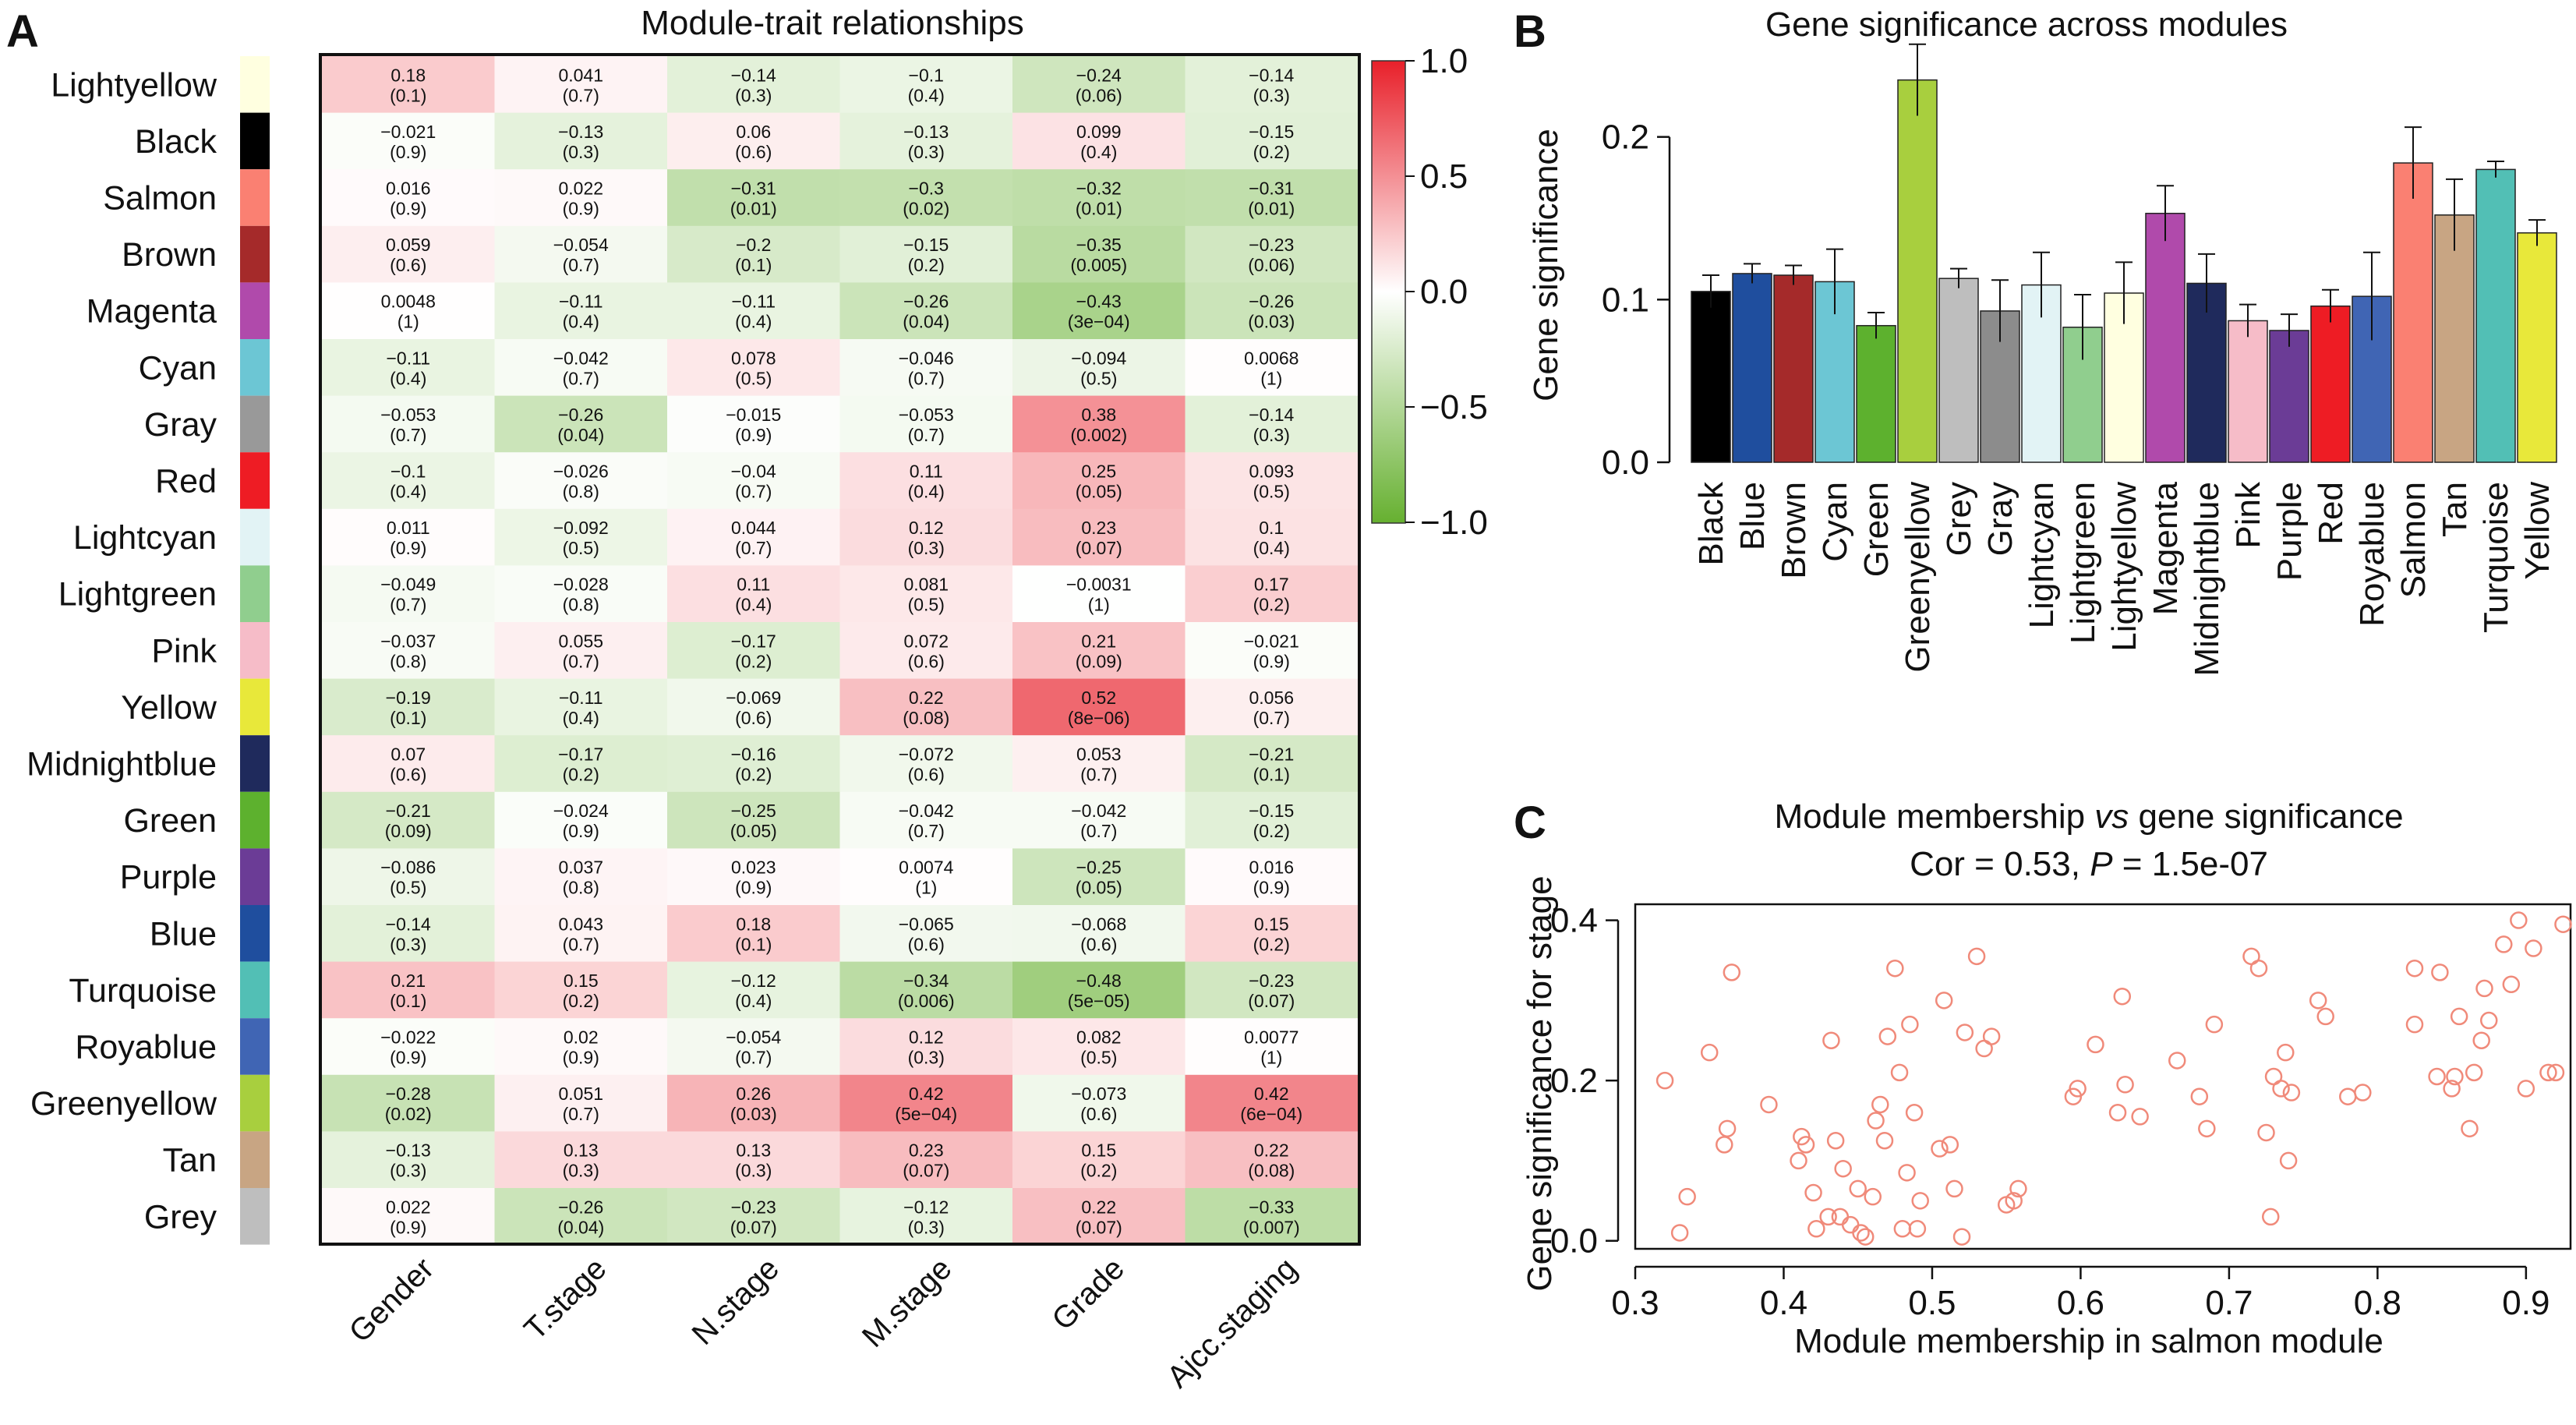  I want to click on cell-pvalue: (0.3), so click(581, 152).